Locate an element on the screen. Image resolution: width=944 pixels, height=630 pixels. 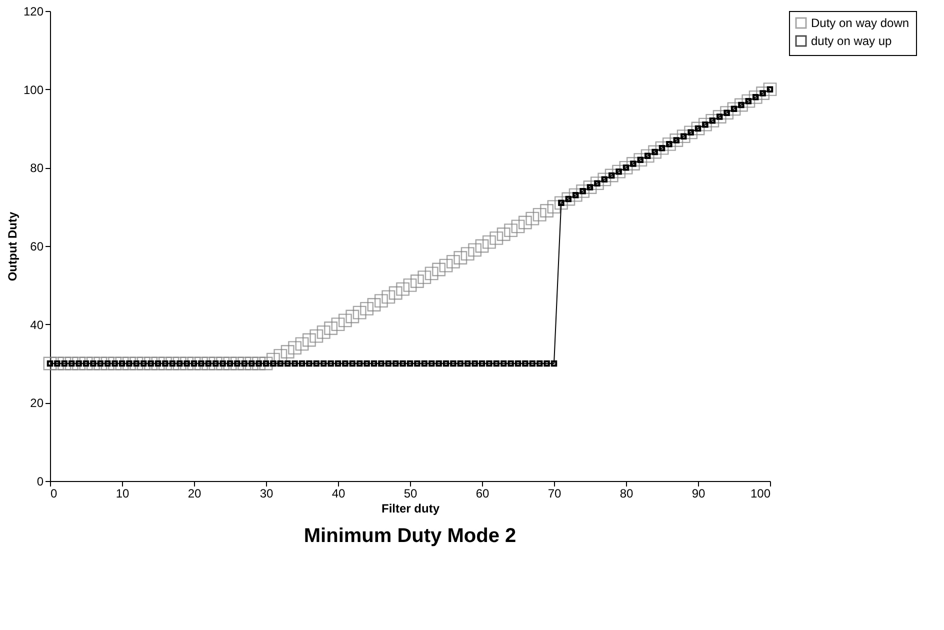
y-tick-label: 0 is located at coordinates (40, 481).